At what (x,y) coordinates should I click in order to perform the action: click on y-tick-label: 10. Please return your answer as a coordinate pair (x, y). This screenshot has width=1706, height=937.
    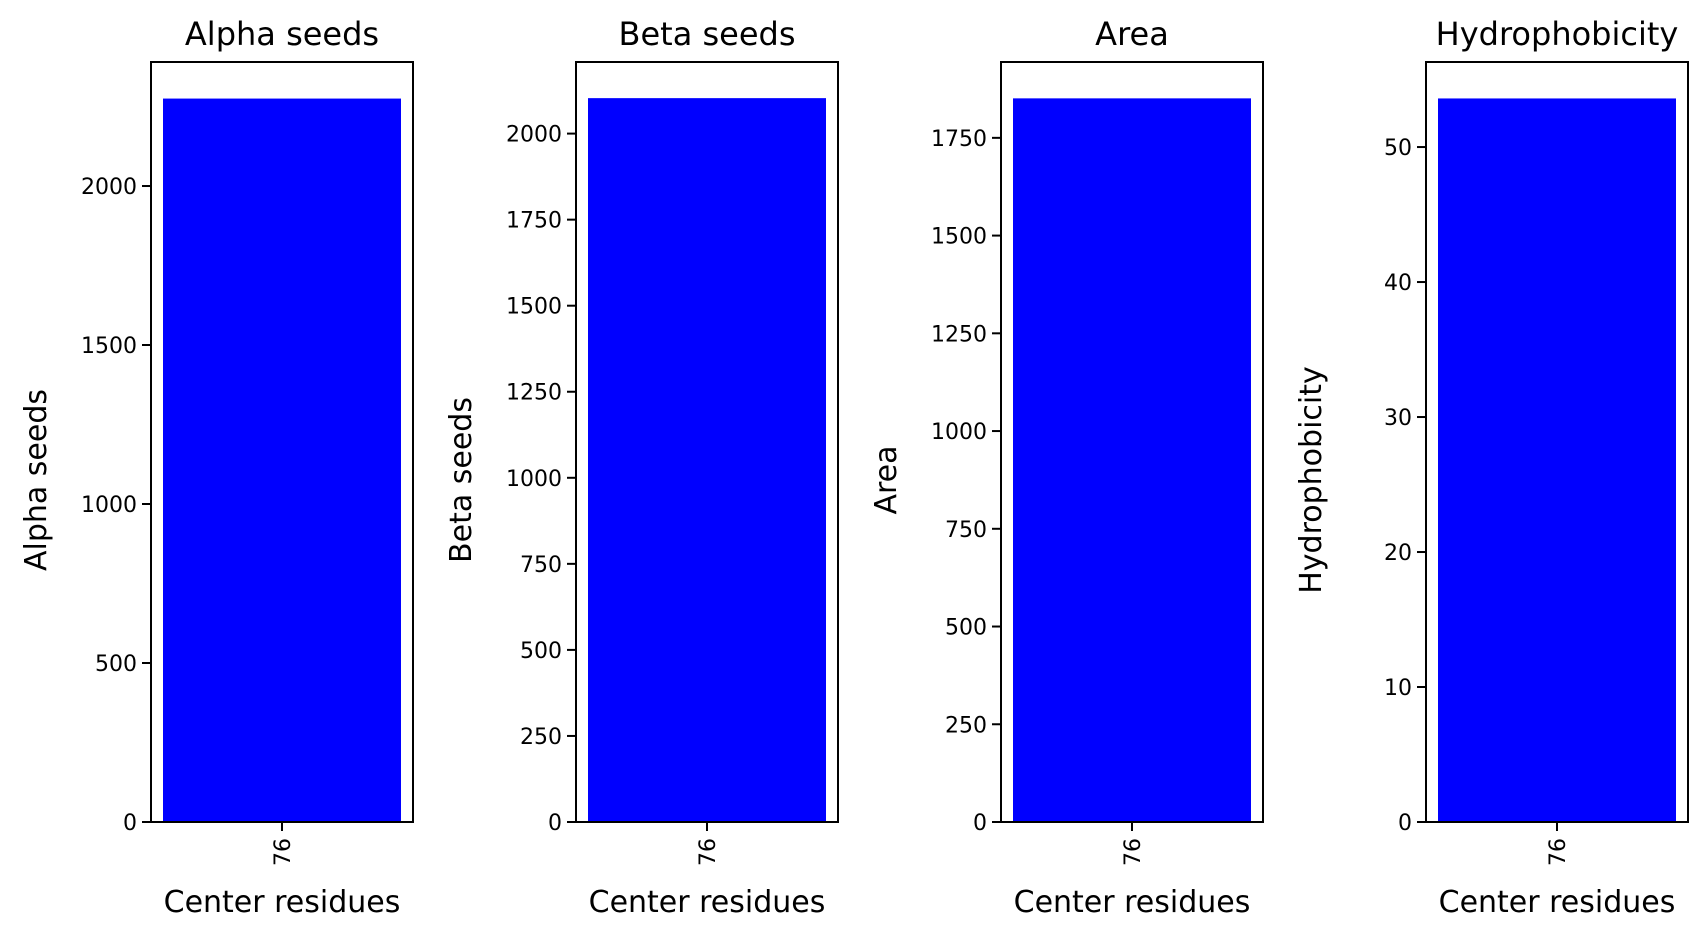
    Looking at the image, I should click on (1398, 688).